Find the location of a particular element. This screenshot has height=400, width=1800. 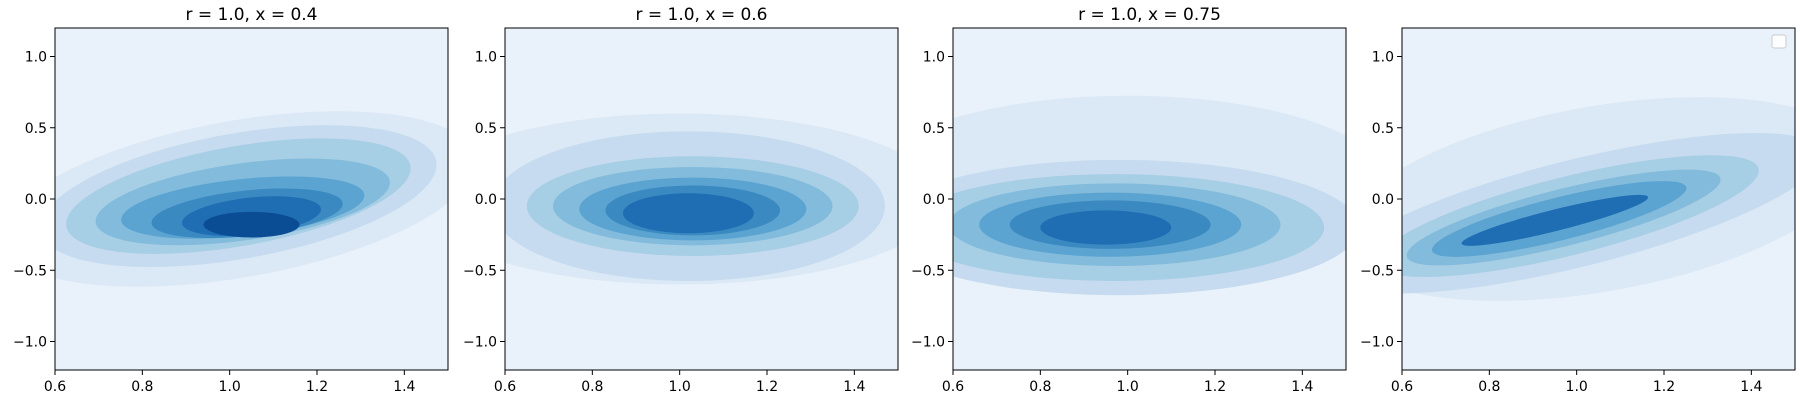

legend-box is located at coordinates (1779, 41).